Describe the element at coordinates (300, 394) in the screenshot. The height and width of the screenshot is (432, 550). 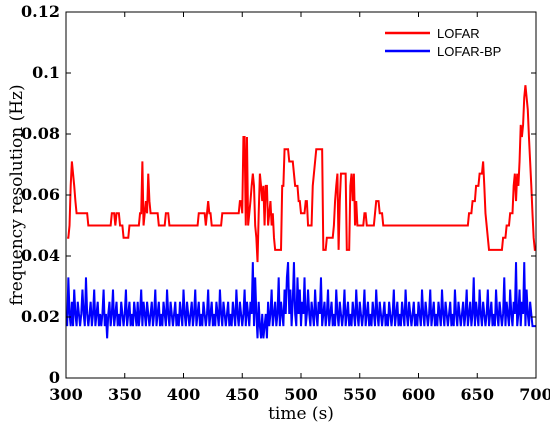
I see `x-tick-label: 500` at that location.